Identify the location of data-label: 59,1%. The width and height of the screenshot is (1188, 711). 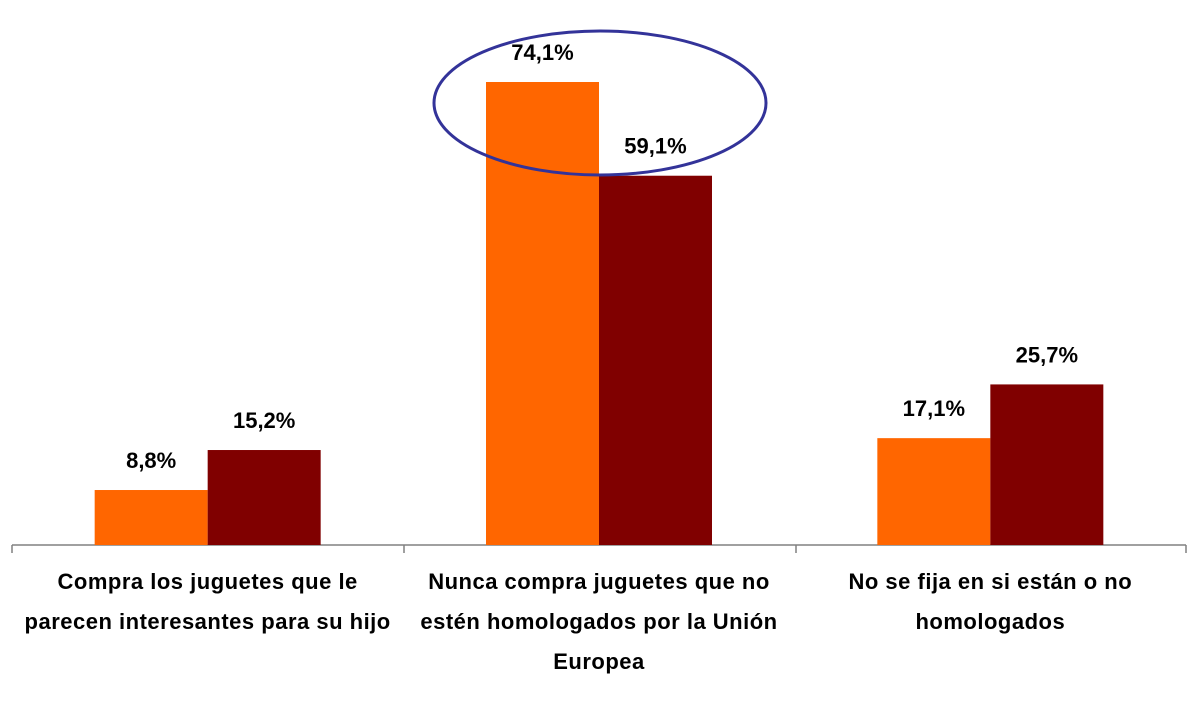
(655, 146).